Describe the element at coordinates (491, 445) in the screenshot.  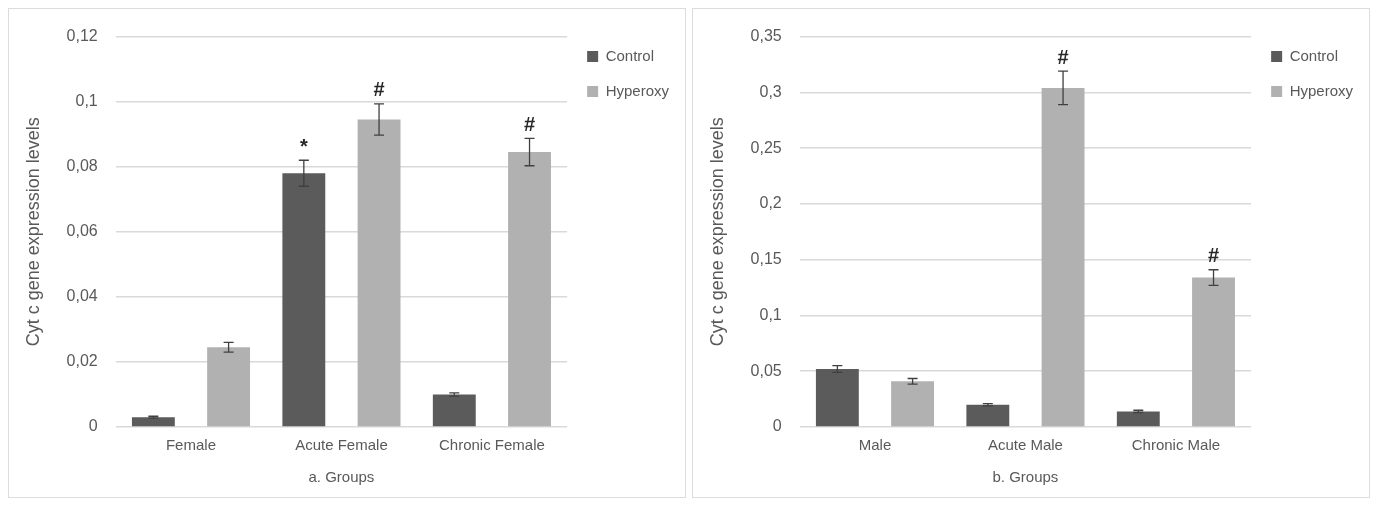
I see `x-tick-label: Chronic Female` at that location.